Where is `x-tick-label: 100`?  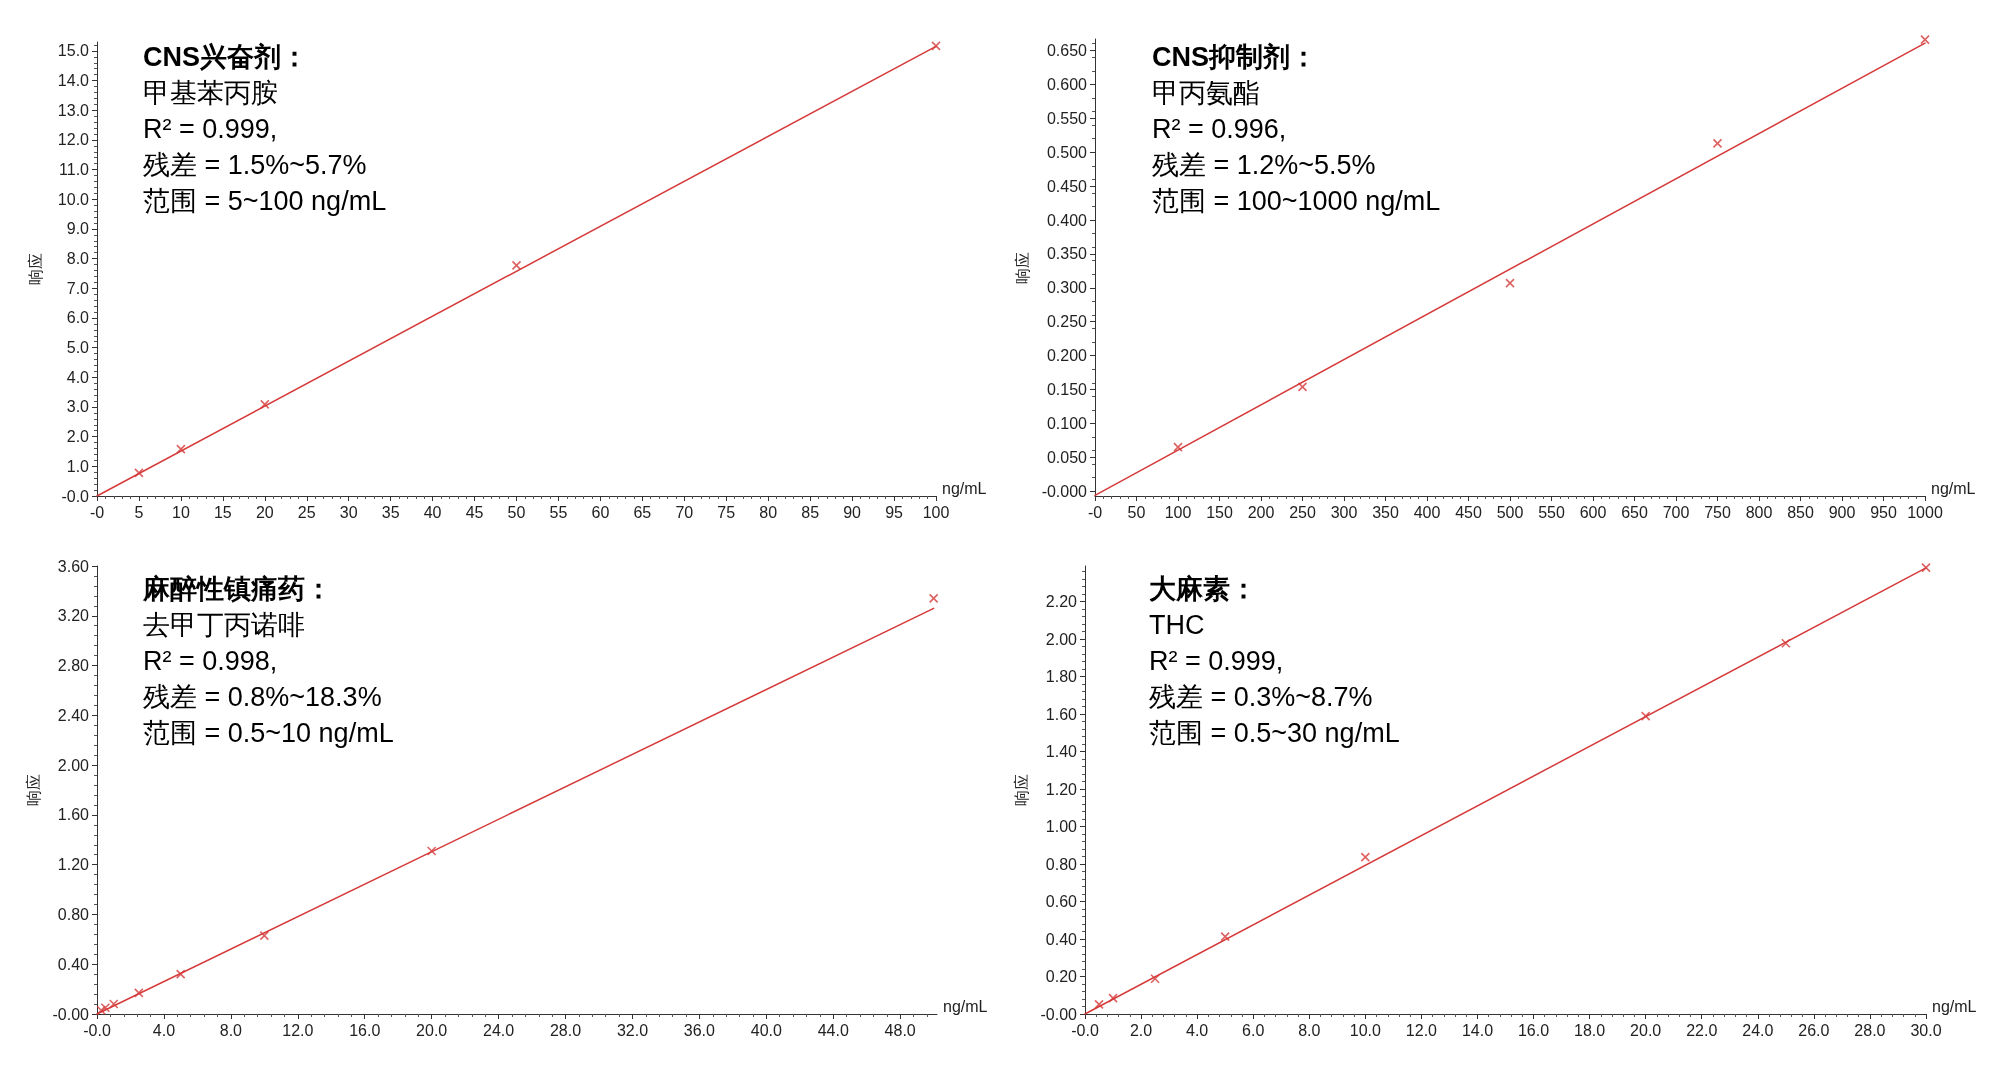
x-tick-label: 100 is located at coordinates (1178, 512).